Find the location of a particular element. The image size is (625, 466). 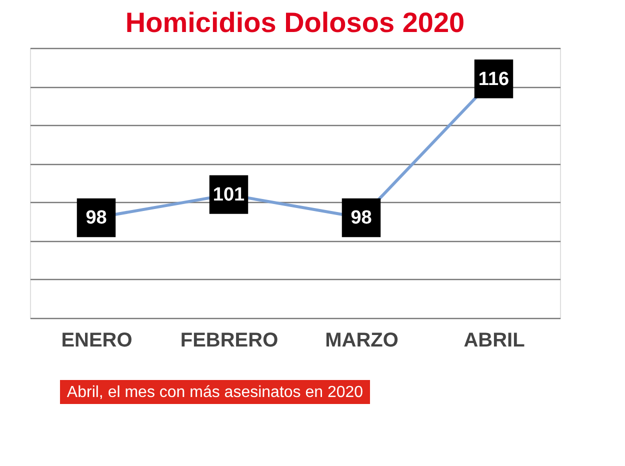

text: Abril, el mes con más asesinatos en 2020 is located at coordinates (215, 392).